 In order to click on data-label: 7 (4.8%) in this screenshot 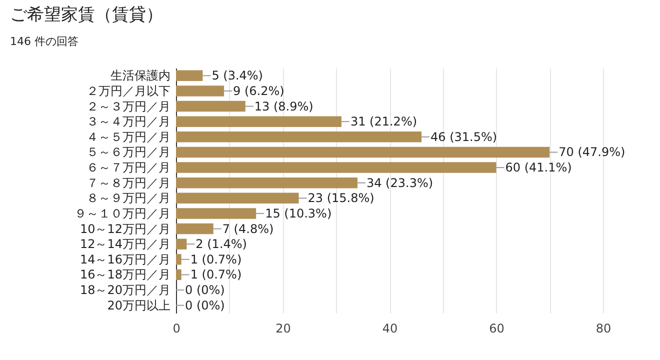, I will do `click(248, 229)`.